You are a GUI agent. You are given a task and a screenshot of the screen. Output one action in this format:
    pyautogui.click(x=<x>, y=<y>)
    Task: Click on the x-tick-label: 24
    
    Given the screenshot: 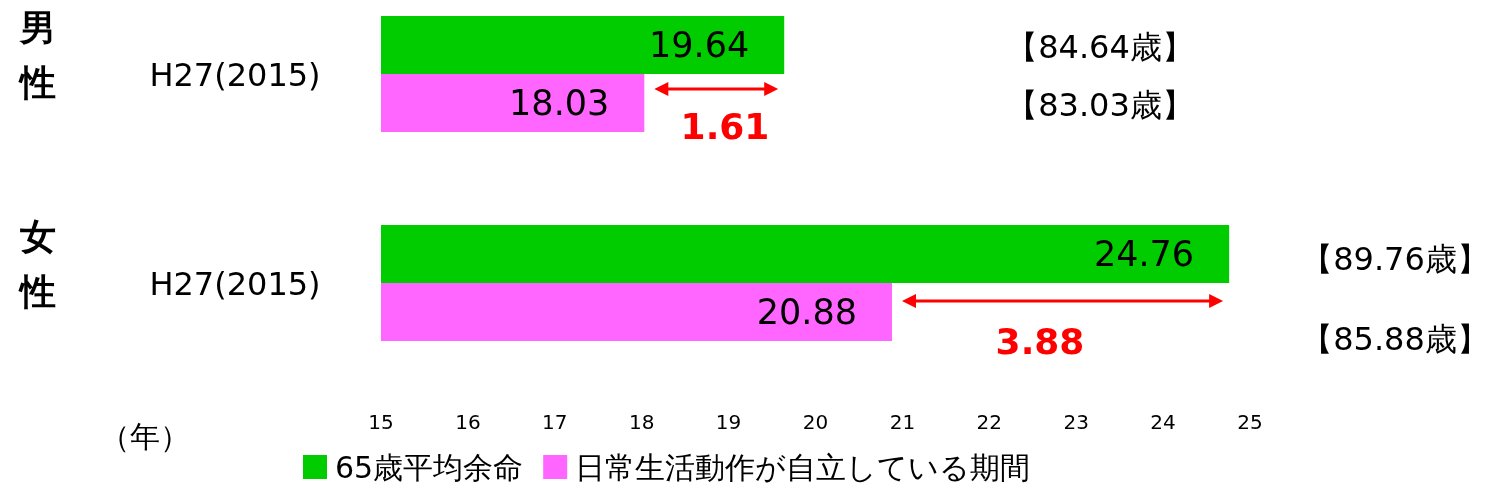 What is the action you would take?
    pyautogui.click(x=1163, y=422)
    